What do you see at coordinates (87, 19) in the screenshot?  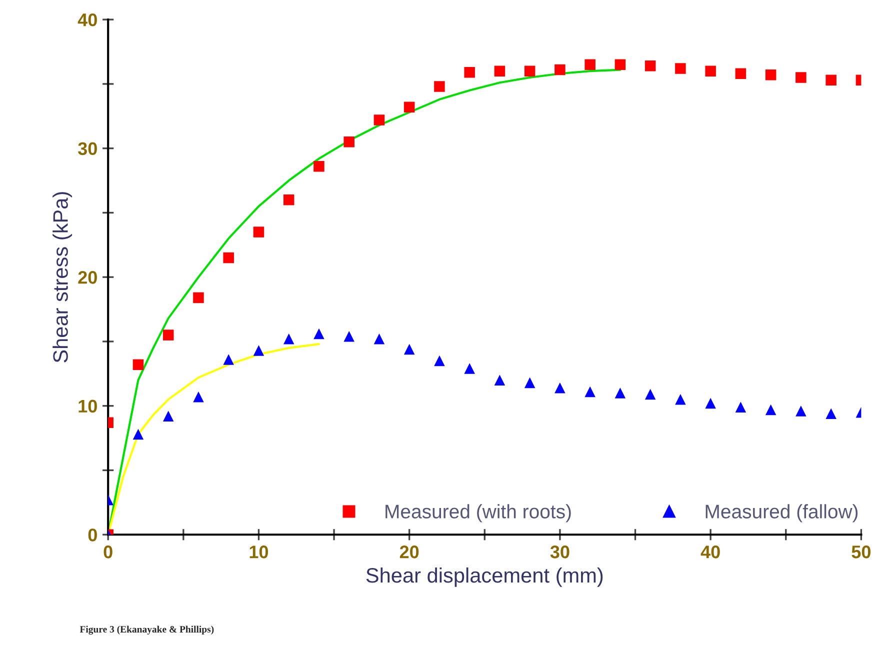 I see `y-tick-label: 40` at bounding box center [87, 19].